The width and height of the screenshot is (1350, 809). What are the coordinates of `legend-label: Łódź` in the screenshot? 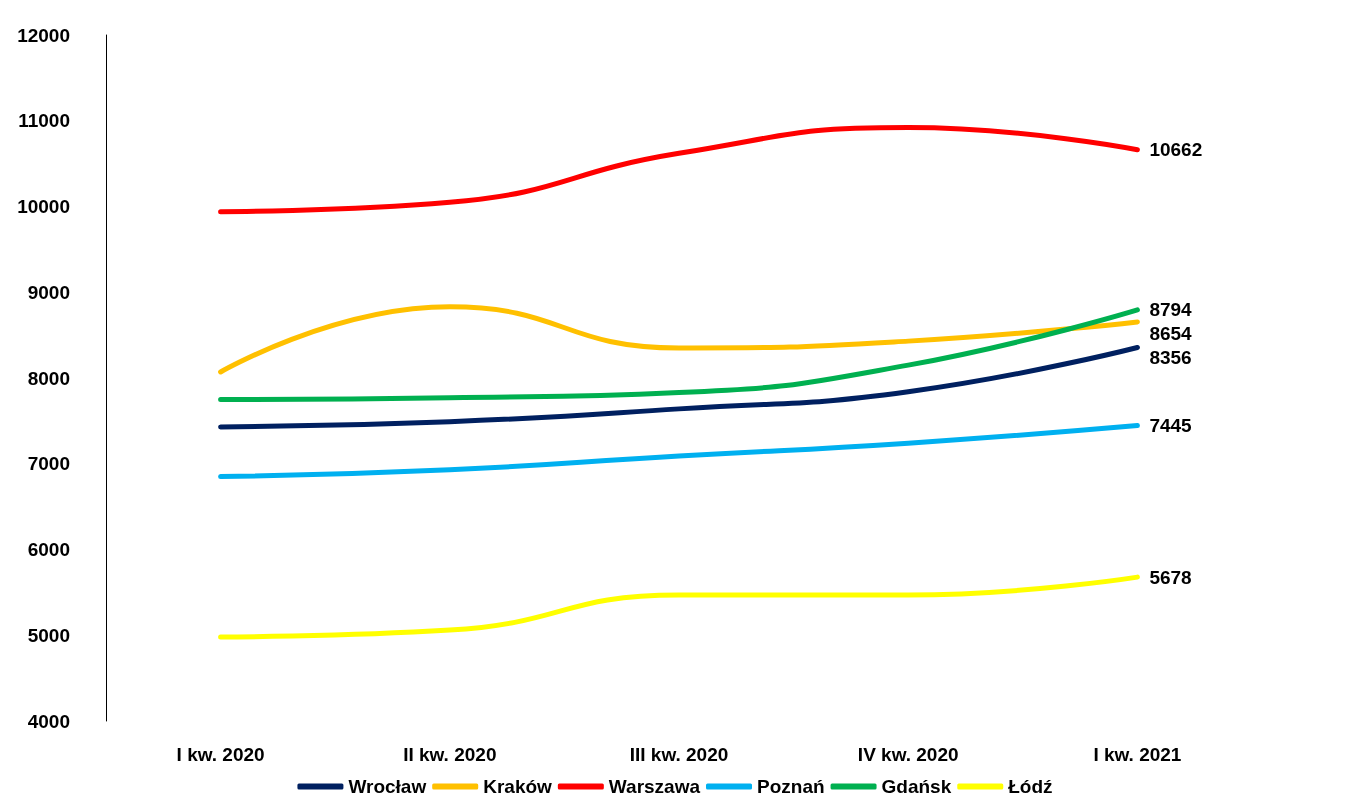 It's located at (1030, 786).